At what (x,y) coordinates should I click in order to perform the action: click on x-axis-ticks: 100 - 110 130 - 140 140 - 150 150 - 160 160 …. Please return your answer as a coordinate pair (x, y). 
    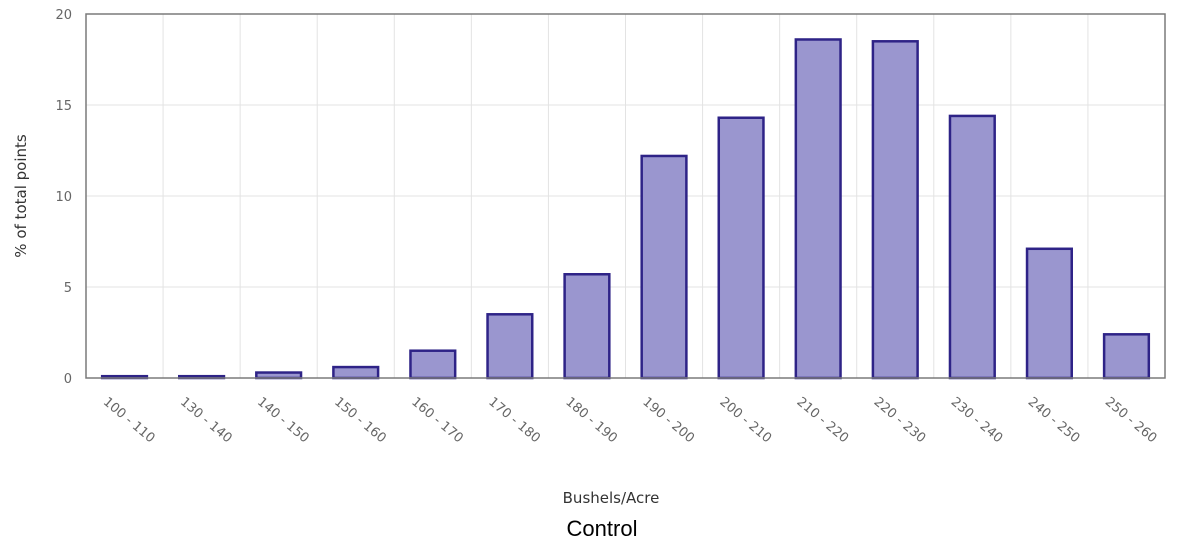
    Looking at the image, I should click on (630, 421).